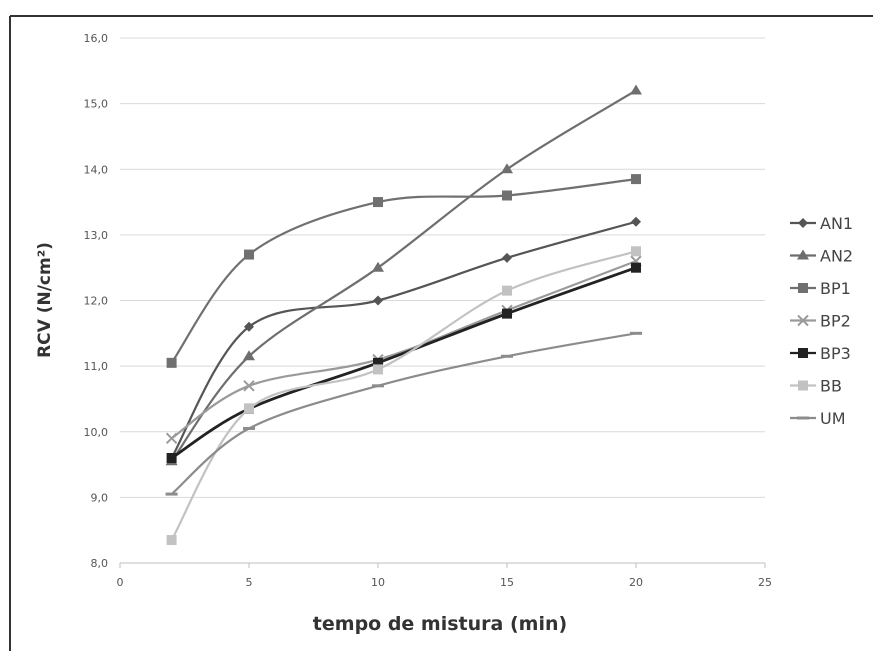  What do you see at coordinates (96, 38) in the screenshot?
I see `y-tick-label: 16,0` at bounding box center [96, 38].